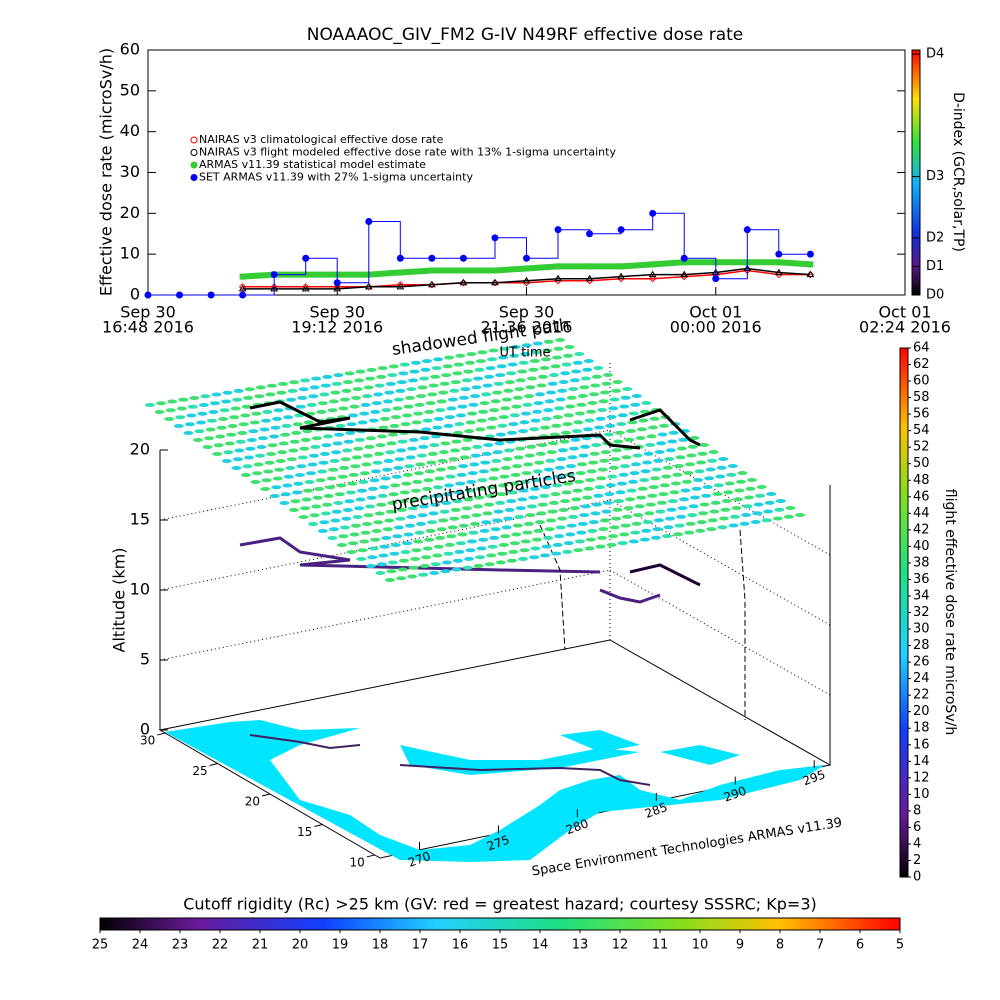  Describe the element at coordinates (921, 794) in the screenshot. I see `colorbar-tick-label: 10` at that location.